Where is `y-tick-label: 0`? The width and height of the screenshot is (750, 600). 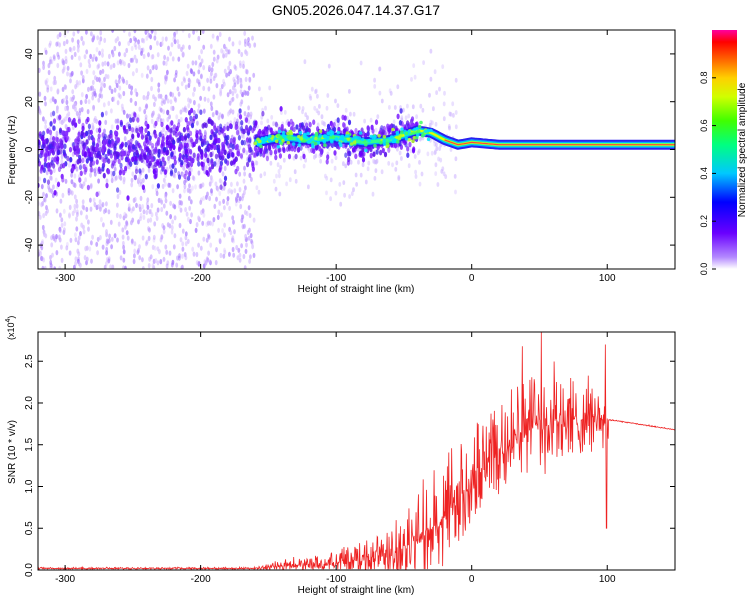
y-tick-label: 0 is located at coordinates (29, 149).